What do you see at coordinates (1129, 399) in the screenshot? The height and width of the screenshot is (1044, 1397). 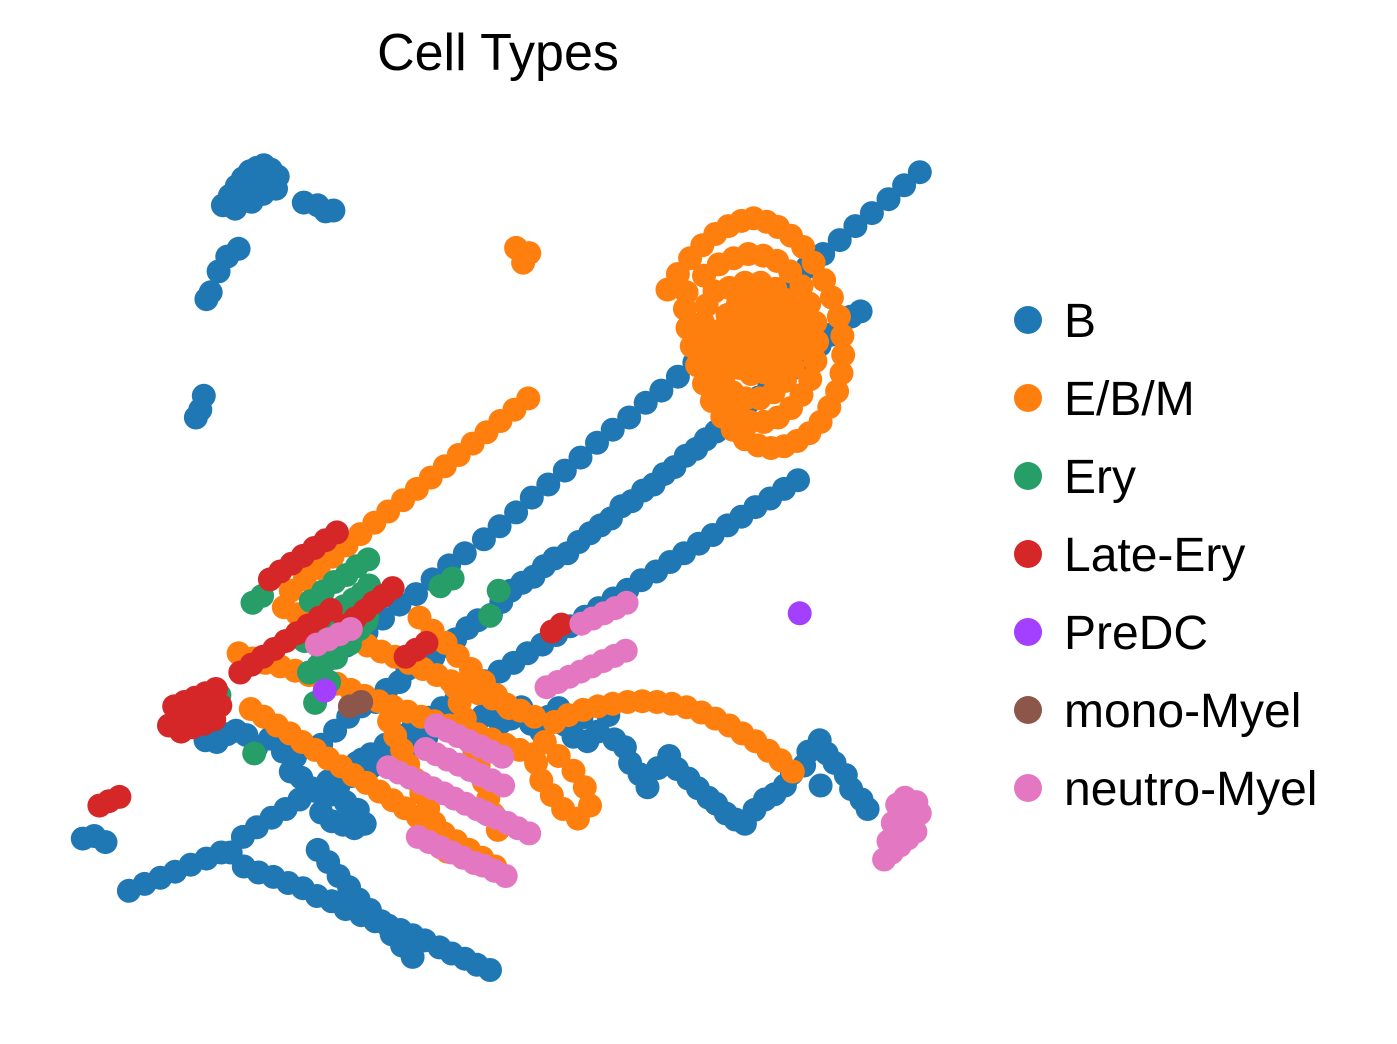 I see `legend-label: E/B/M` at bounding box center [1129, 399].